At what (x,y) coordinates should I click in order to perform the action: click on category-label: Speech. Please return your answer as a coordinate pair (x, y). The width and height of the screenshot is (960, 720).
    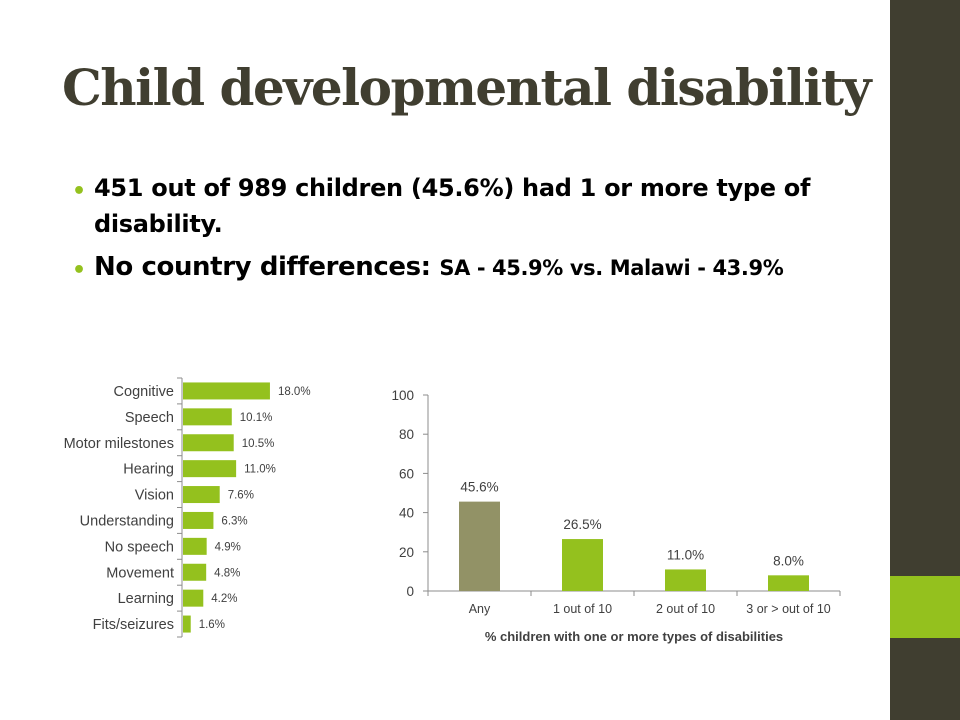
    Looking at the image, I should click on (149, 418).